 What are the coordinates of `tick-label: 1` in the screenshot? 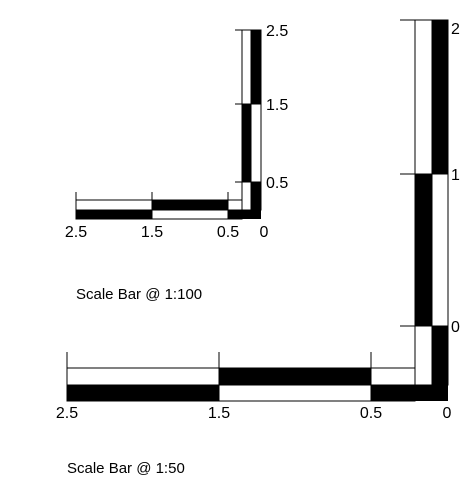 It's located at (455, 175).